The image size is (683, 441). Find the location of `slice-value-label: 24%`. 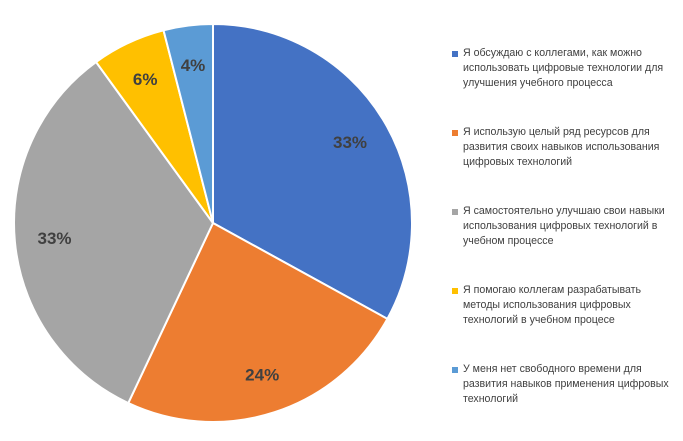

slice-value-label: 24% is located at coordinates (262, 374).